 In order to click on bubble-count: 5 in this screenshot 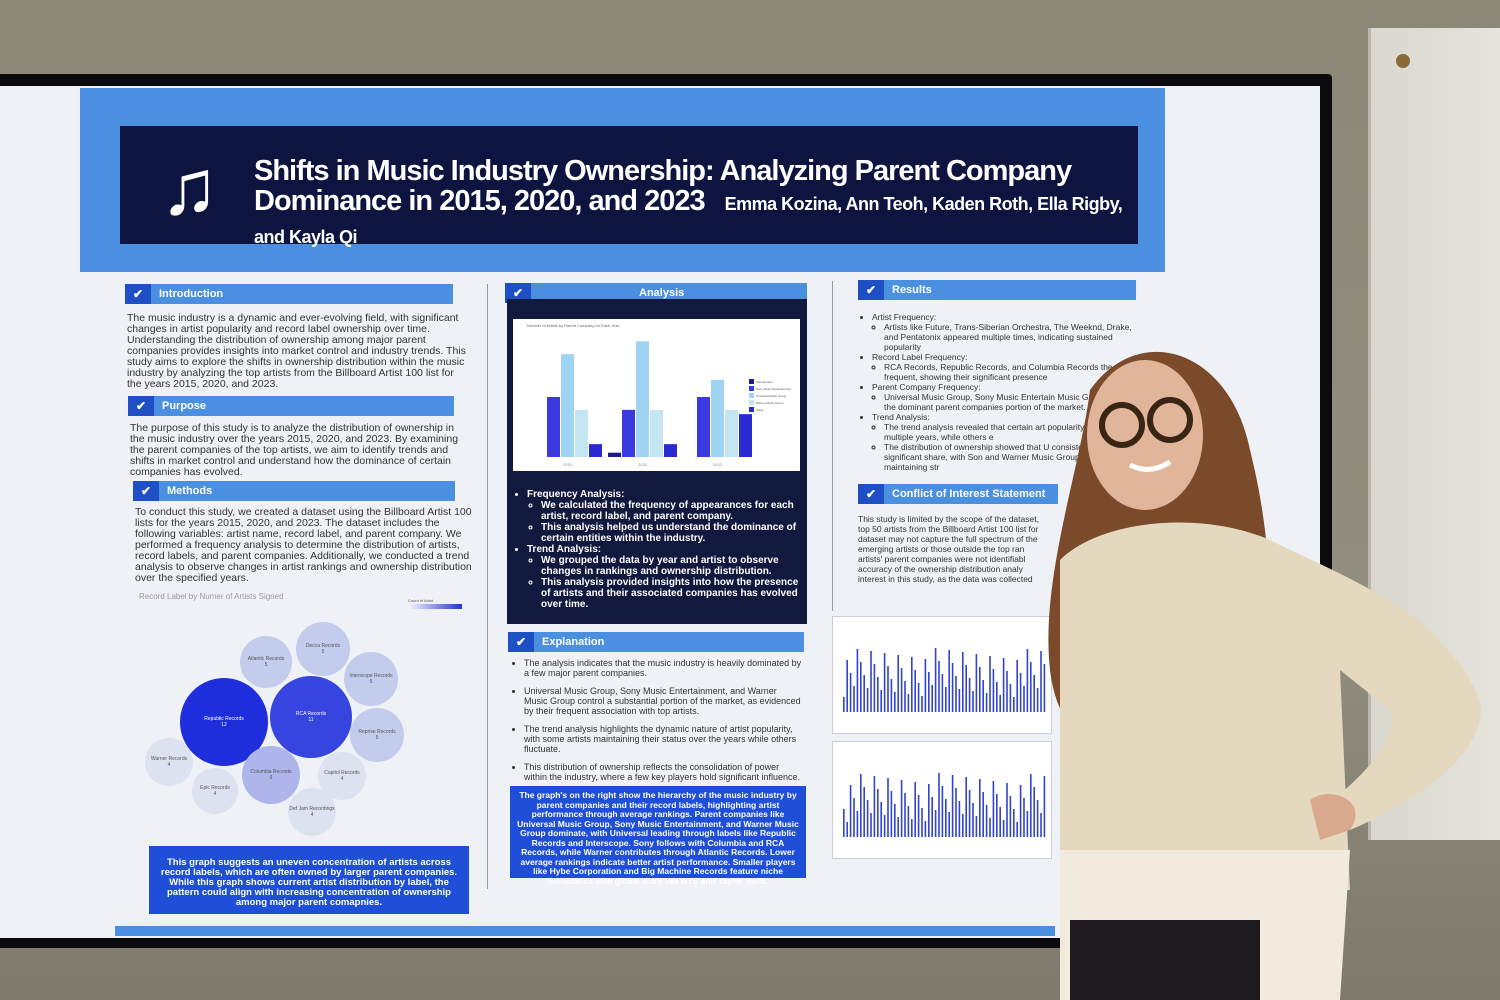, I will do `click(266, 665)`.